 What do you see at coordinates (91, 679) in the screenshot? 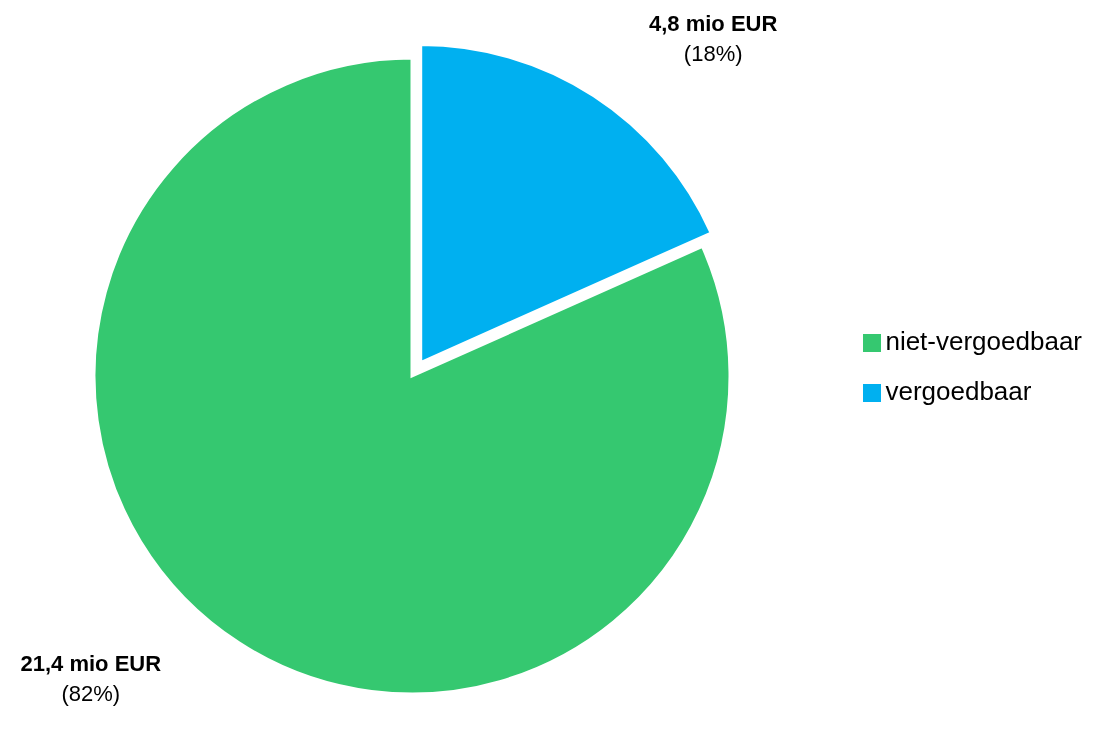
I see `data-label: 21,4 mio EUR (82%)` at bounding box center [91, 679].